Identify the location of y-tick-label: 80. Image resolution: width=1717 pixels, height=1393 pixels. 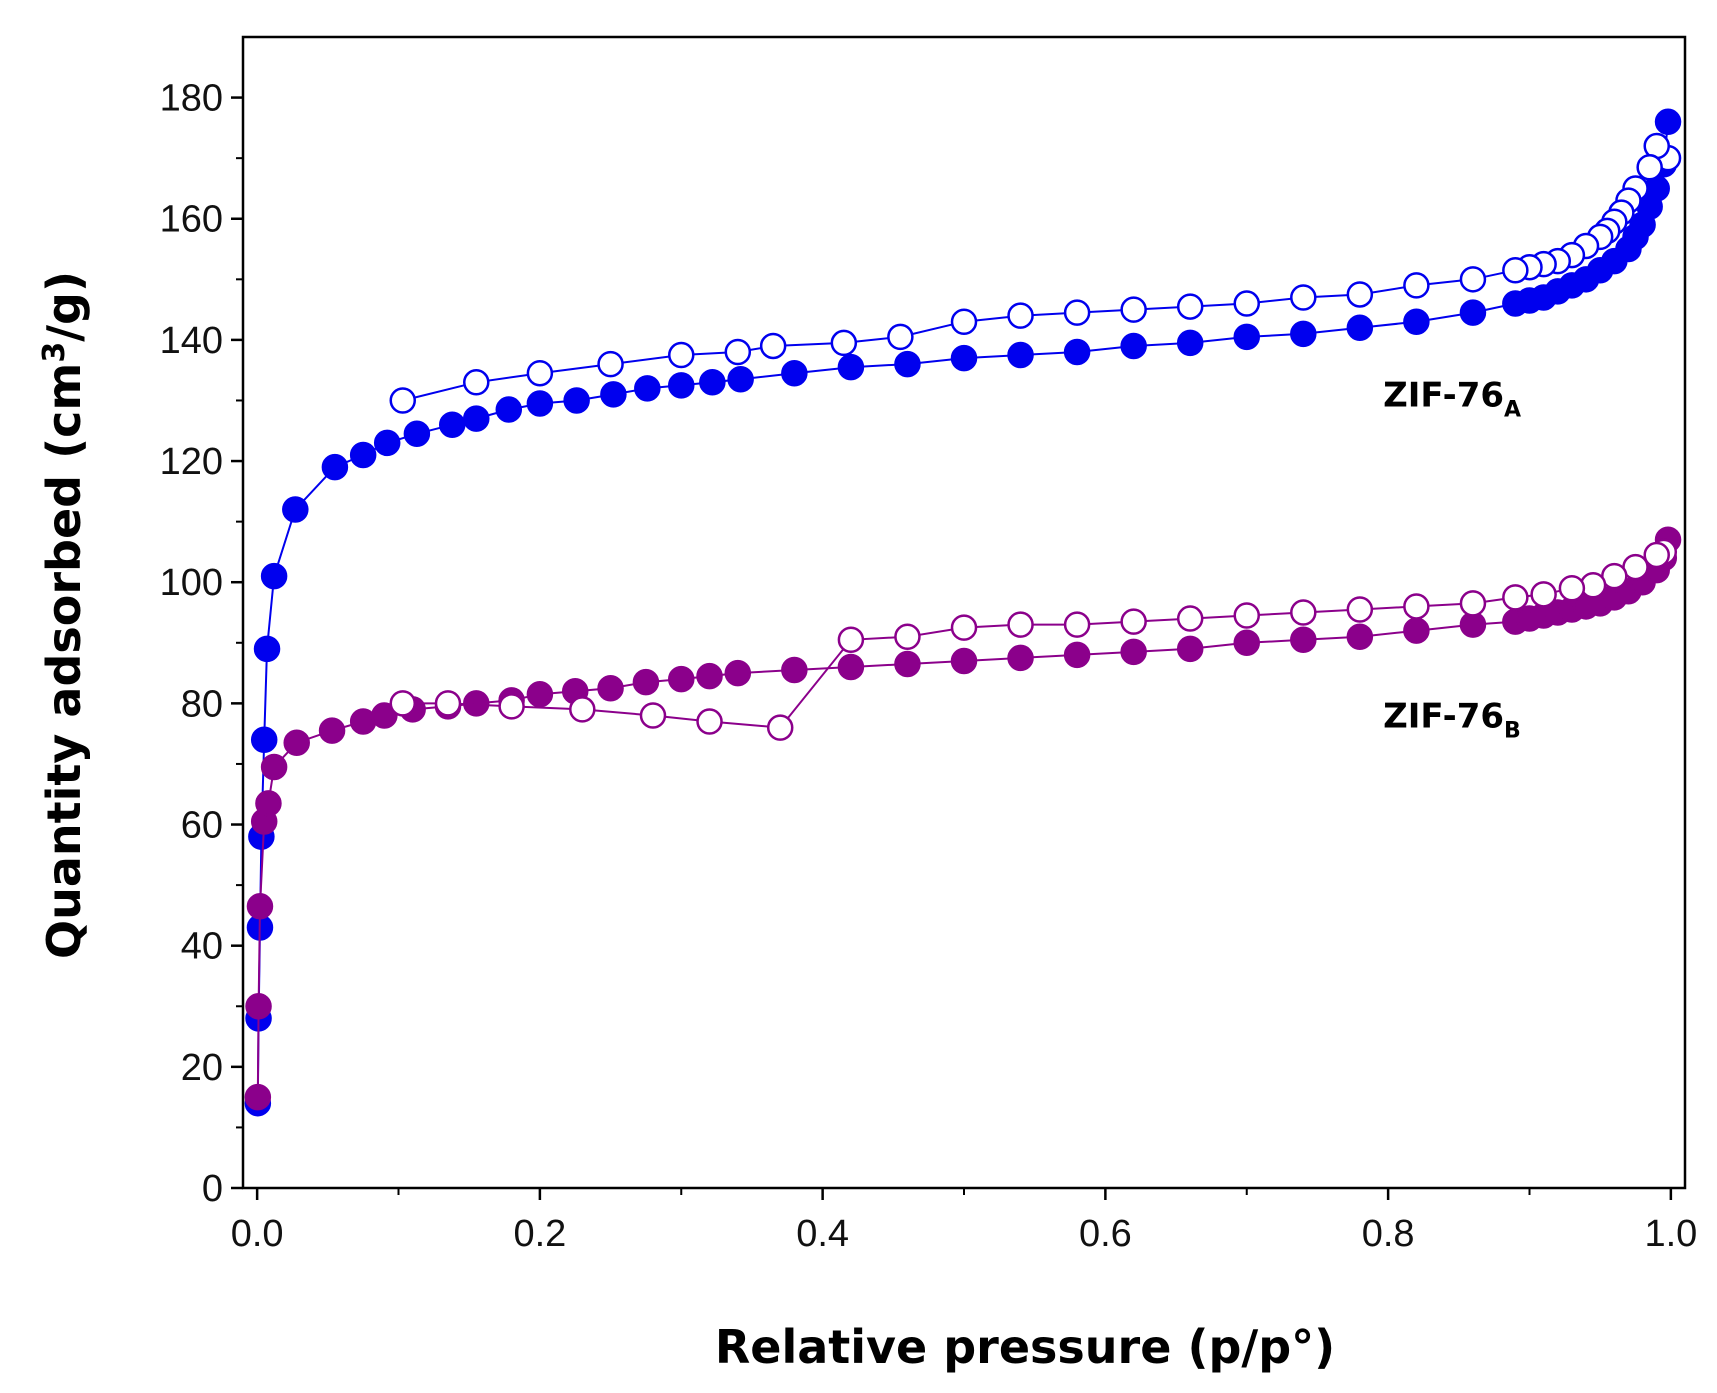
(202, 704).